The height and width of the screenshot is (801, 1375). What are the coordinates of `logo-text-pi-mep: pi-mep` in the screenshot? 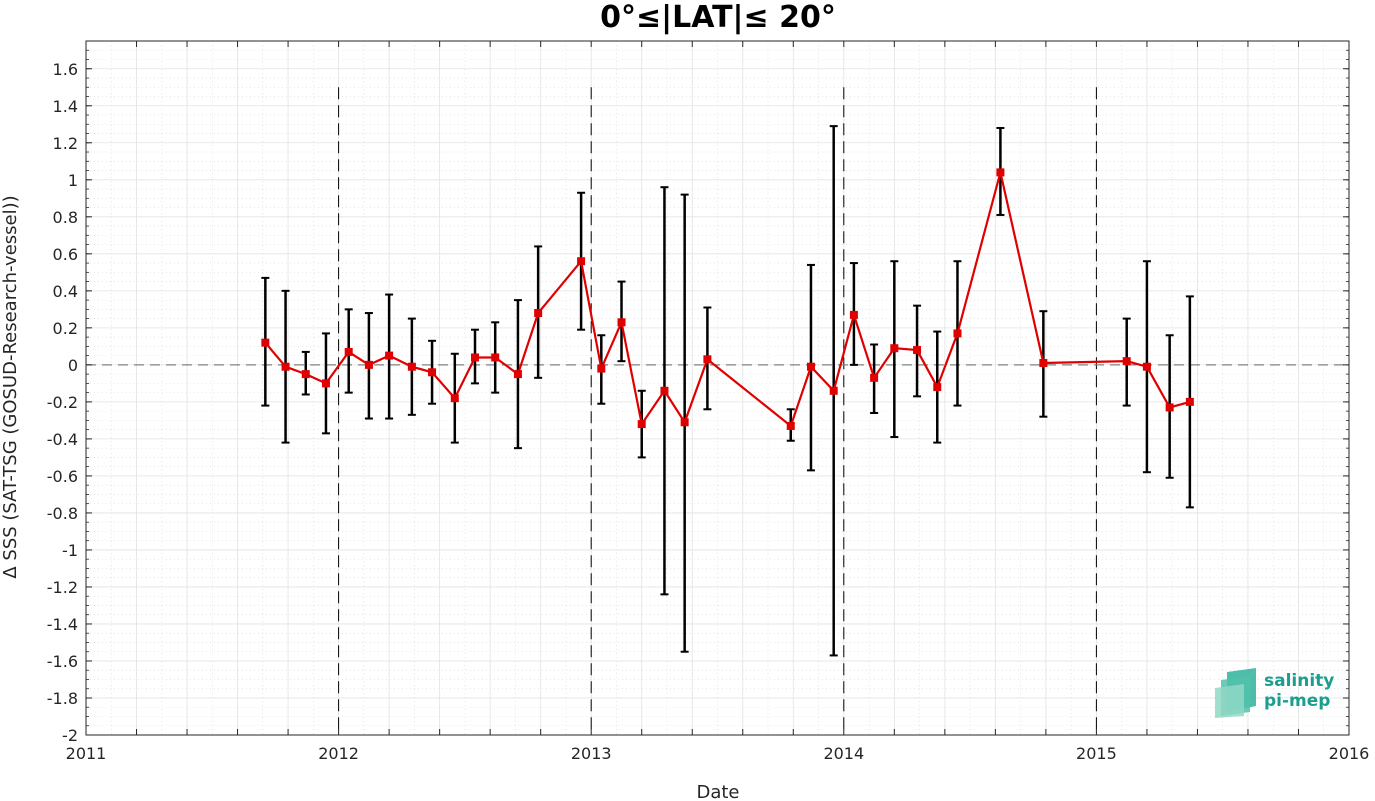 It's located at (1297, 701).